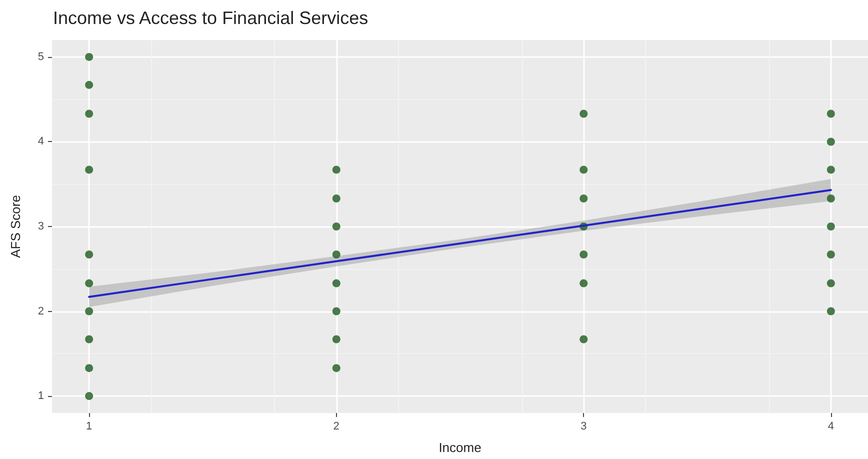 This screenshot has width=868, height=459. Describe the element at coordinates (336, 426) in the screenshot. I see `x-tick-label: 2` at that location.